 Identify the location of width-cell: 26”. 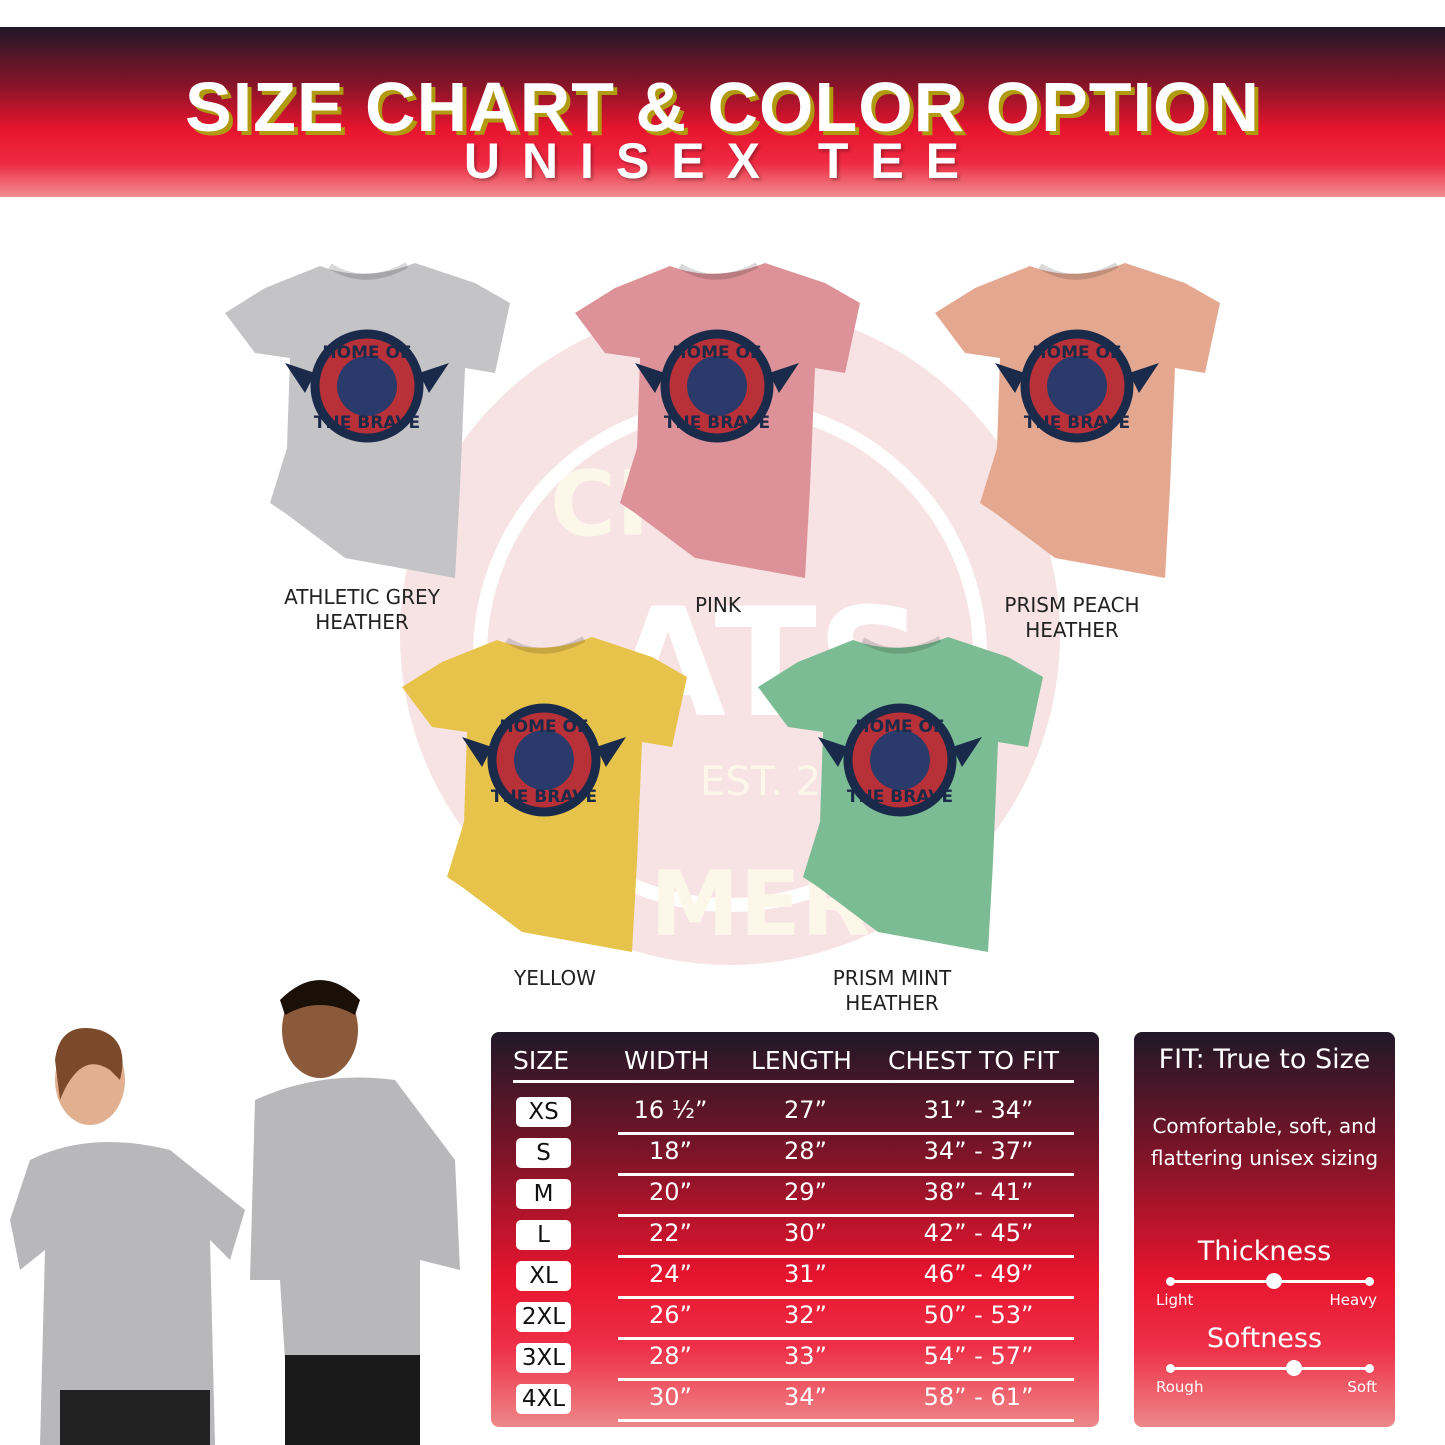
(670, 1315).